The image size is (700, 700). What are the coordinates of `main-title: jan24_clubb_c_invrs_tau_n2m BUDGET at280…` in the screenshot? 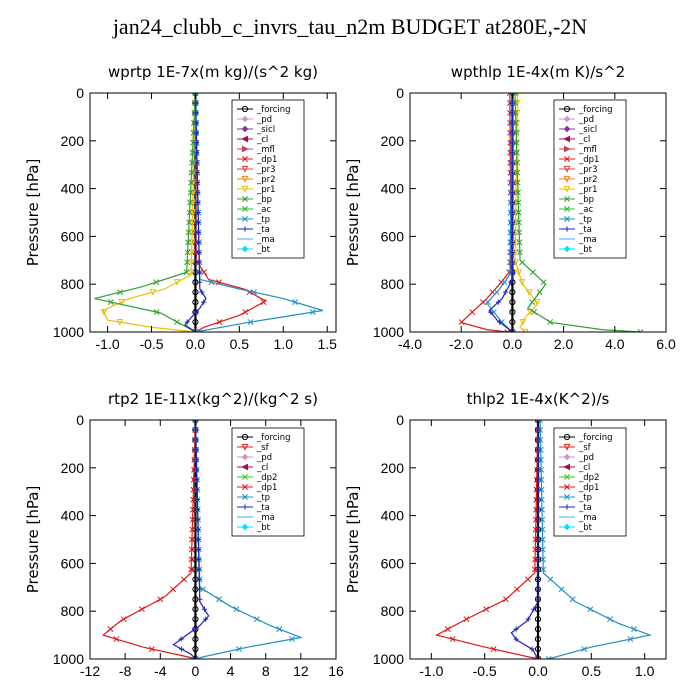 It's located at (350, 26).